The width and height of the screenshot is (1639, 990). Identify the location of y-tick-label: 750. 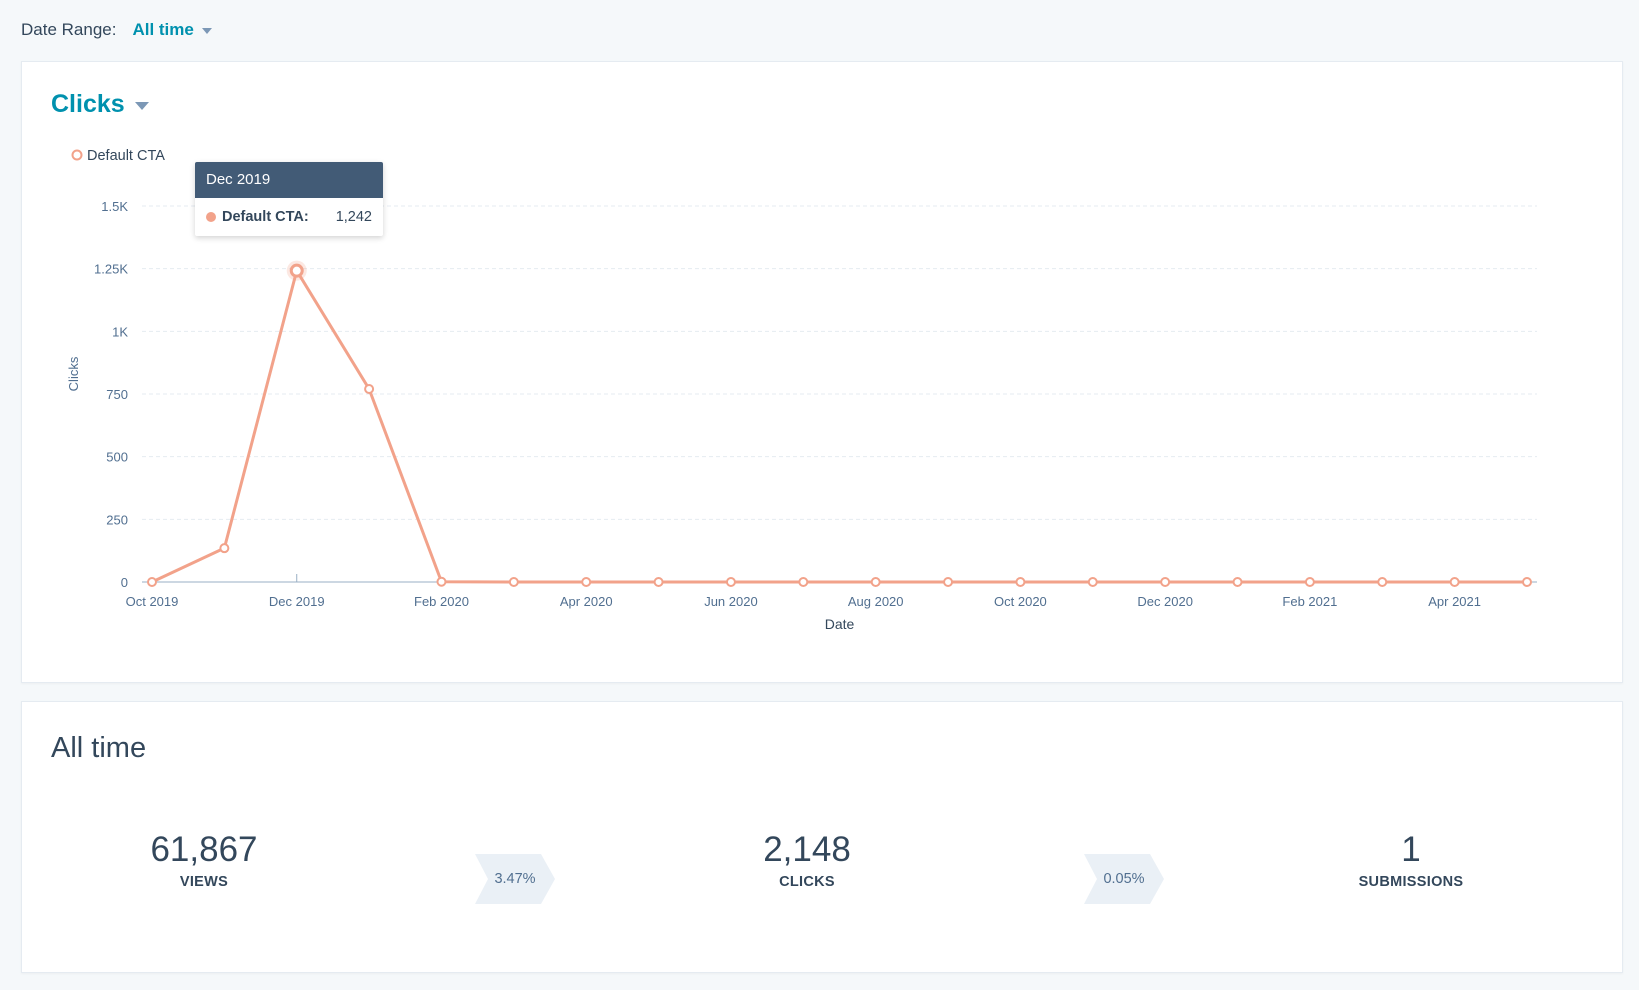
(117, 394).